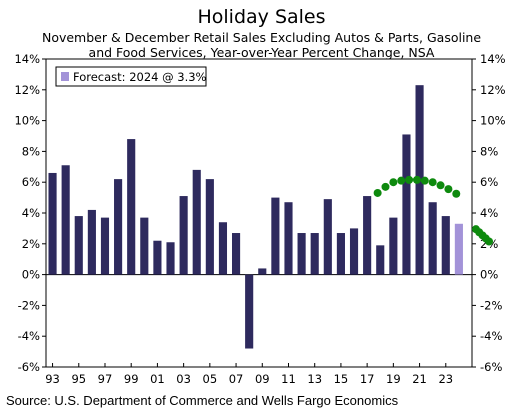 The width and height of the screenshot is (523, 412). What do you see at coordinates (489, 275) in the screenshot?
I see `y-tick-label-right: 0%` at bounding box center [489, 275].